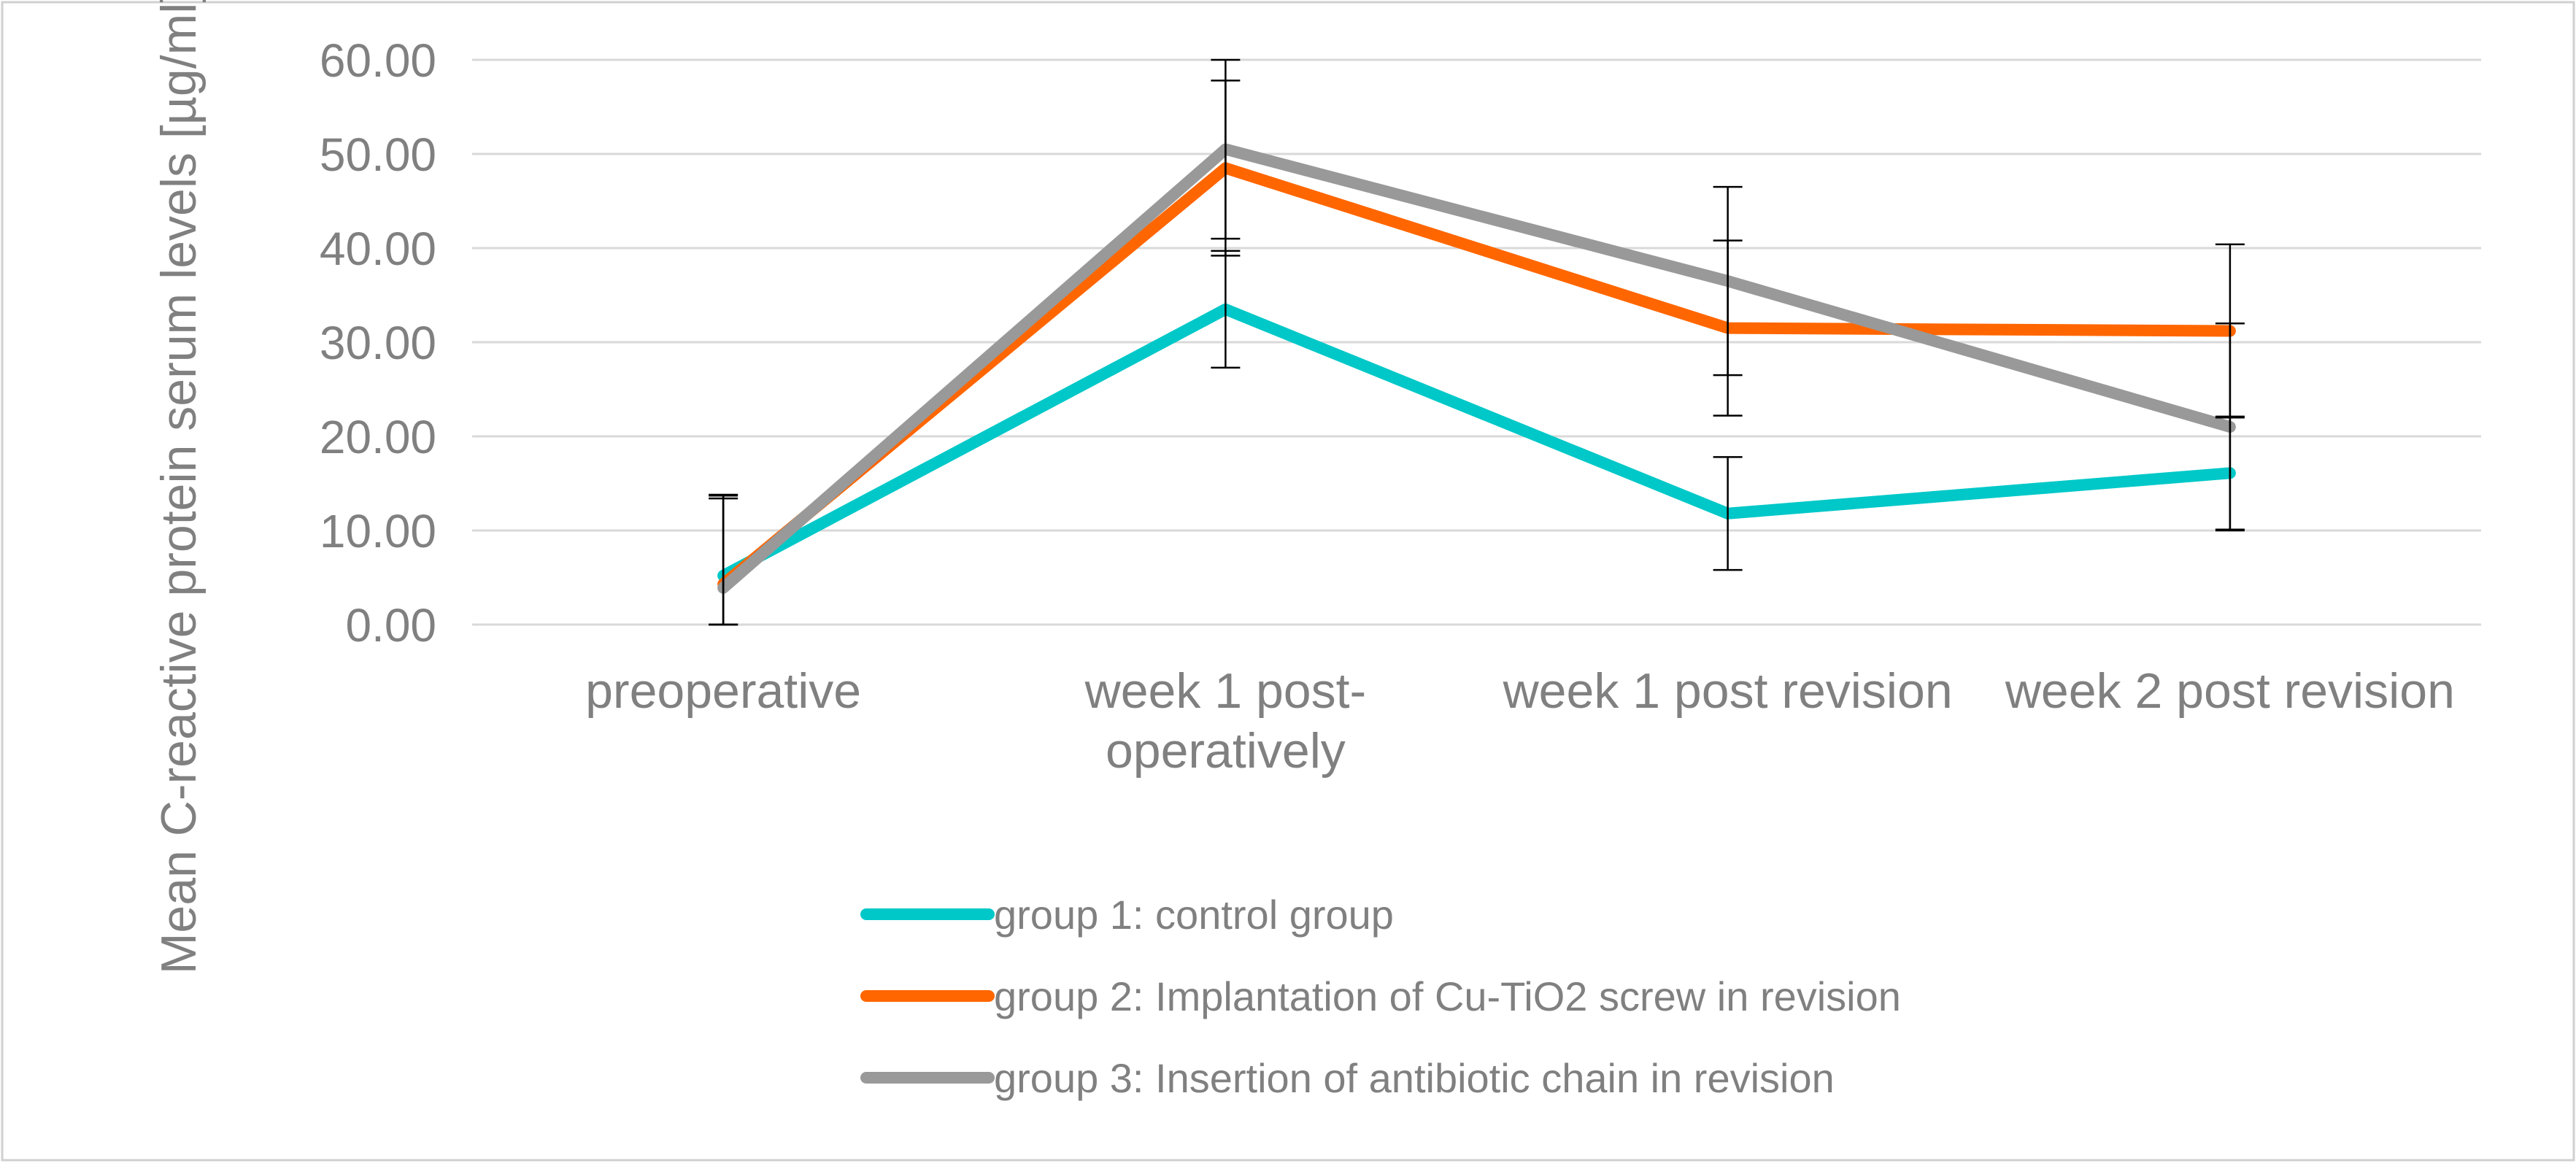 The image size is (2576, 1166). I want to click on legend-label-group-1: group 1: control group, so click(1194, 915).